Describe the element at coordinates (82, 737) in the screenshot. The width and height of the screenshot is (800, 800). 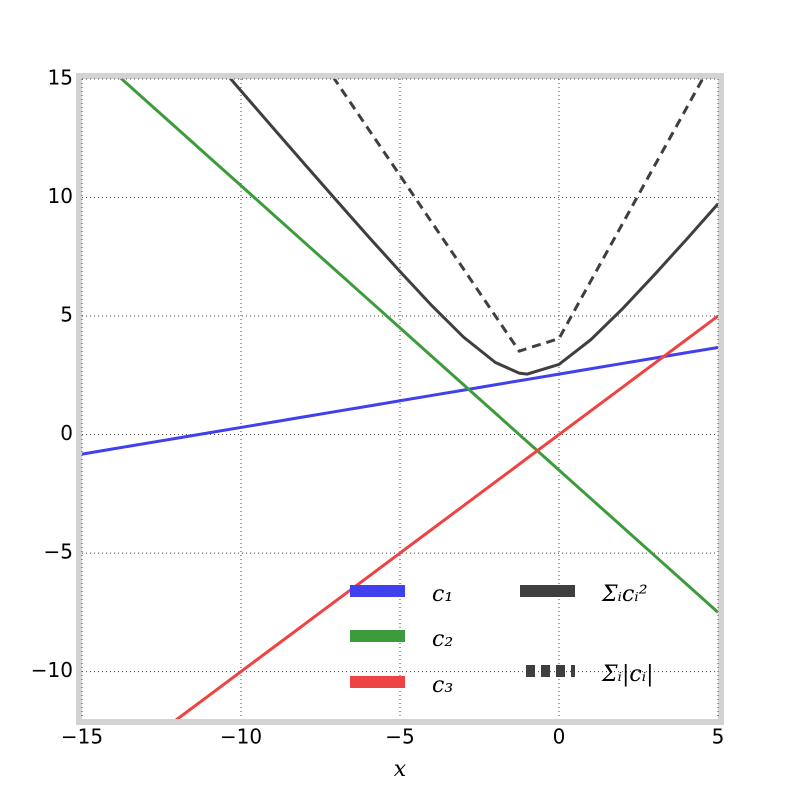
I see `x-tick-label: −15` at that location.